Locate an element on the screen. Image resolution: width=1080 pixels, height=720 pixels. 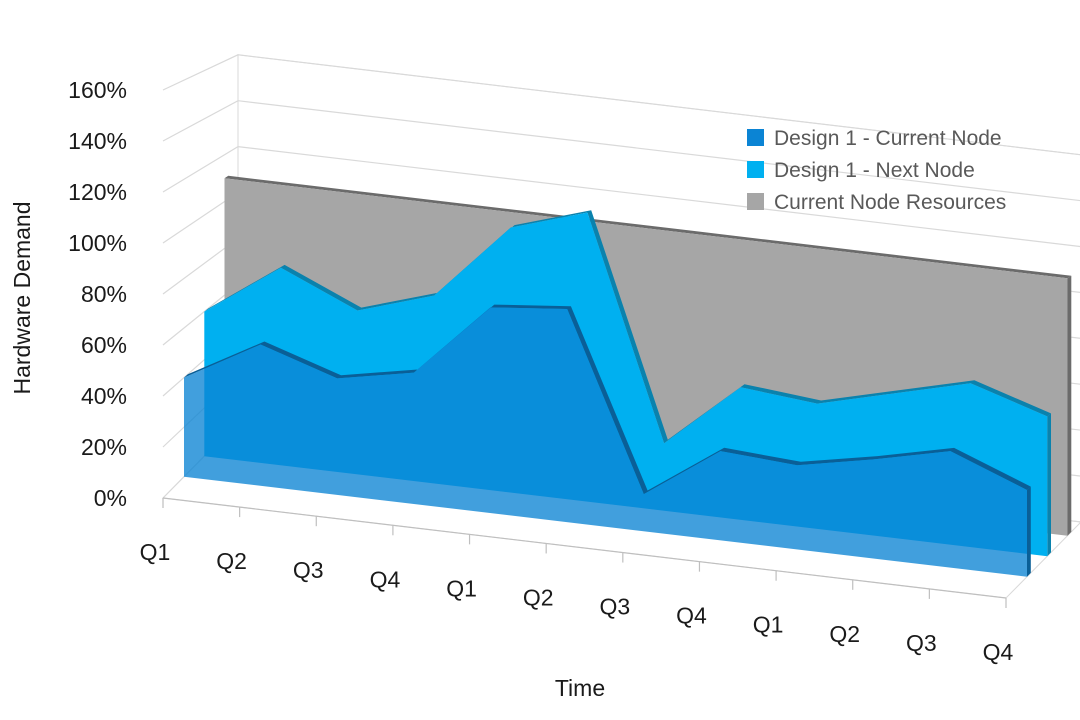
y-tick-label: 20% is located at coordinates (104, 447).